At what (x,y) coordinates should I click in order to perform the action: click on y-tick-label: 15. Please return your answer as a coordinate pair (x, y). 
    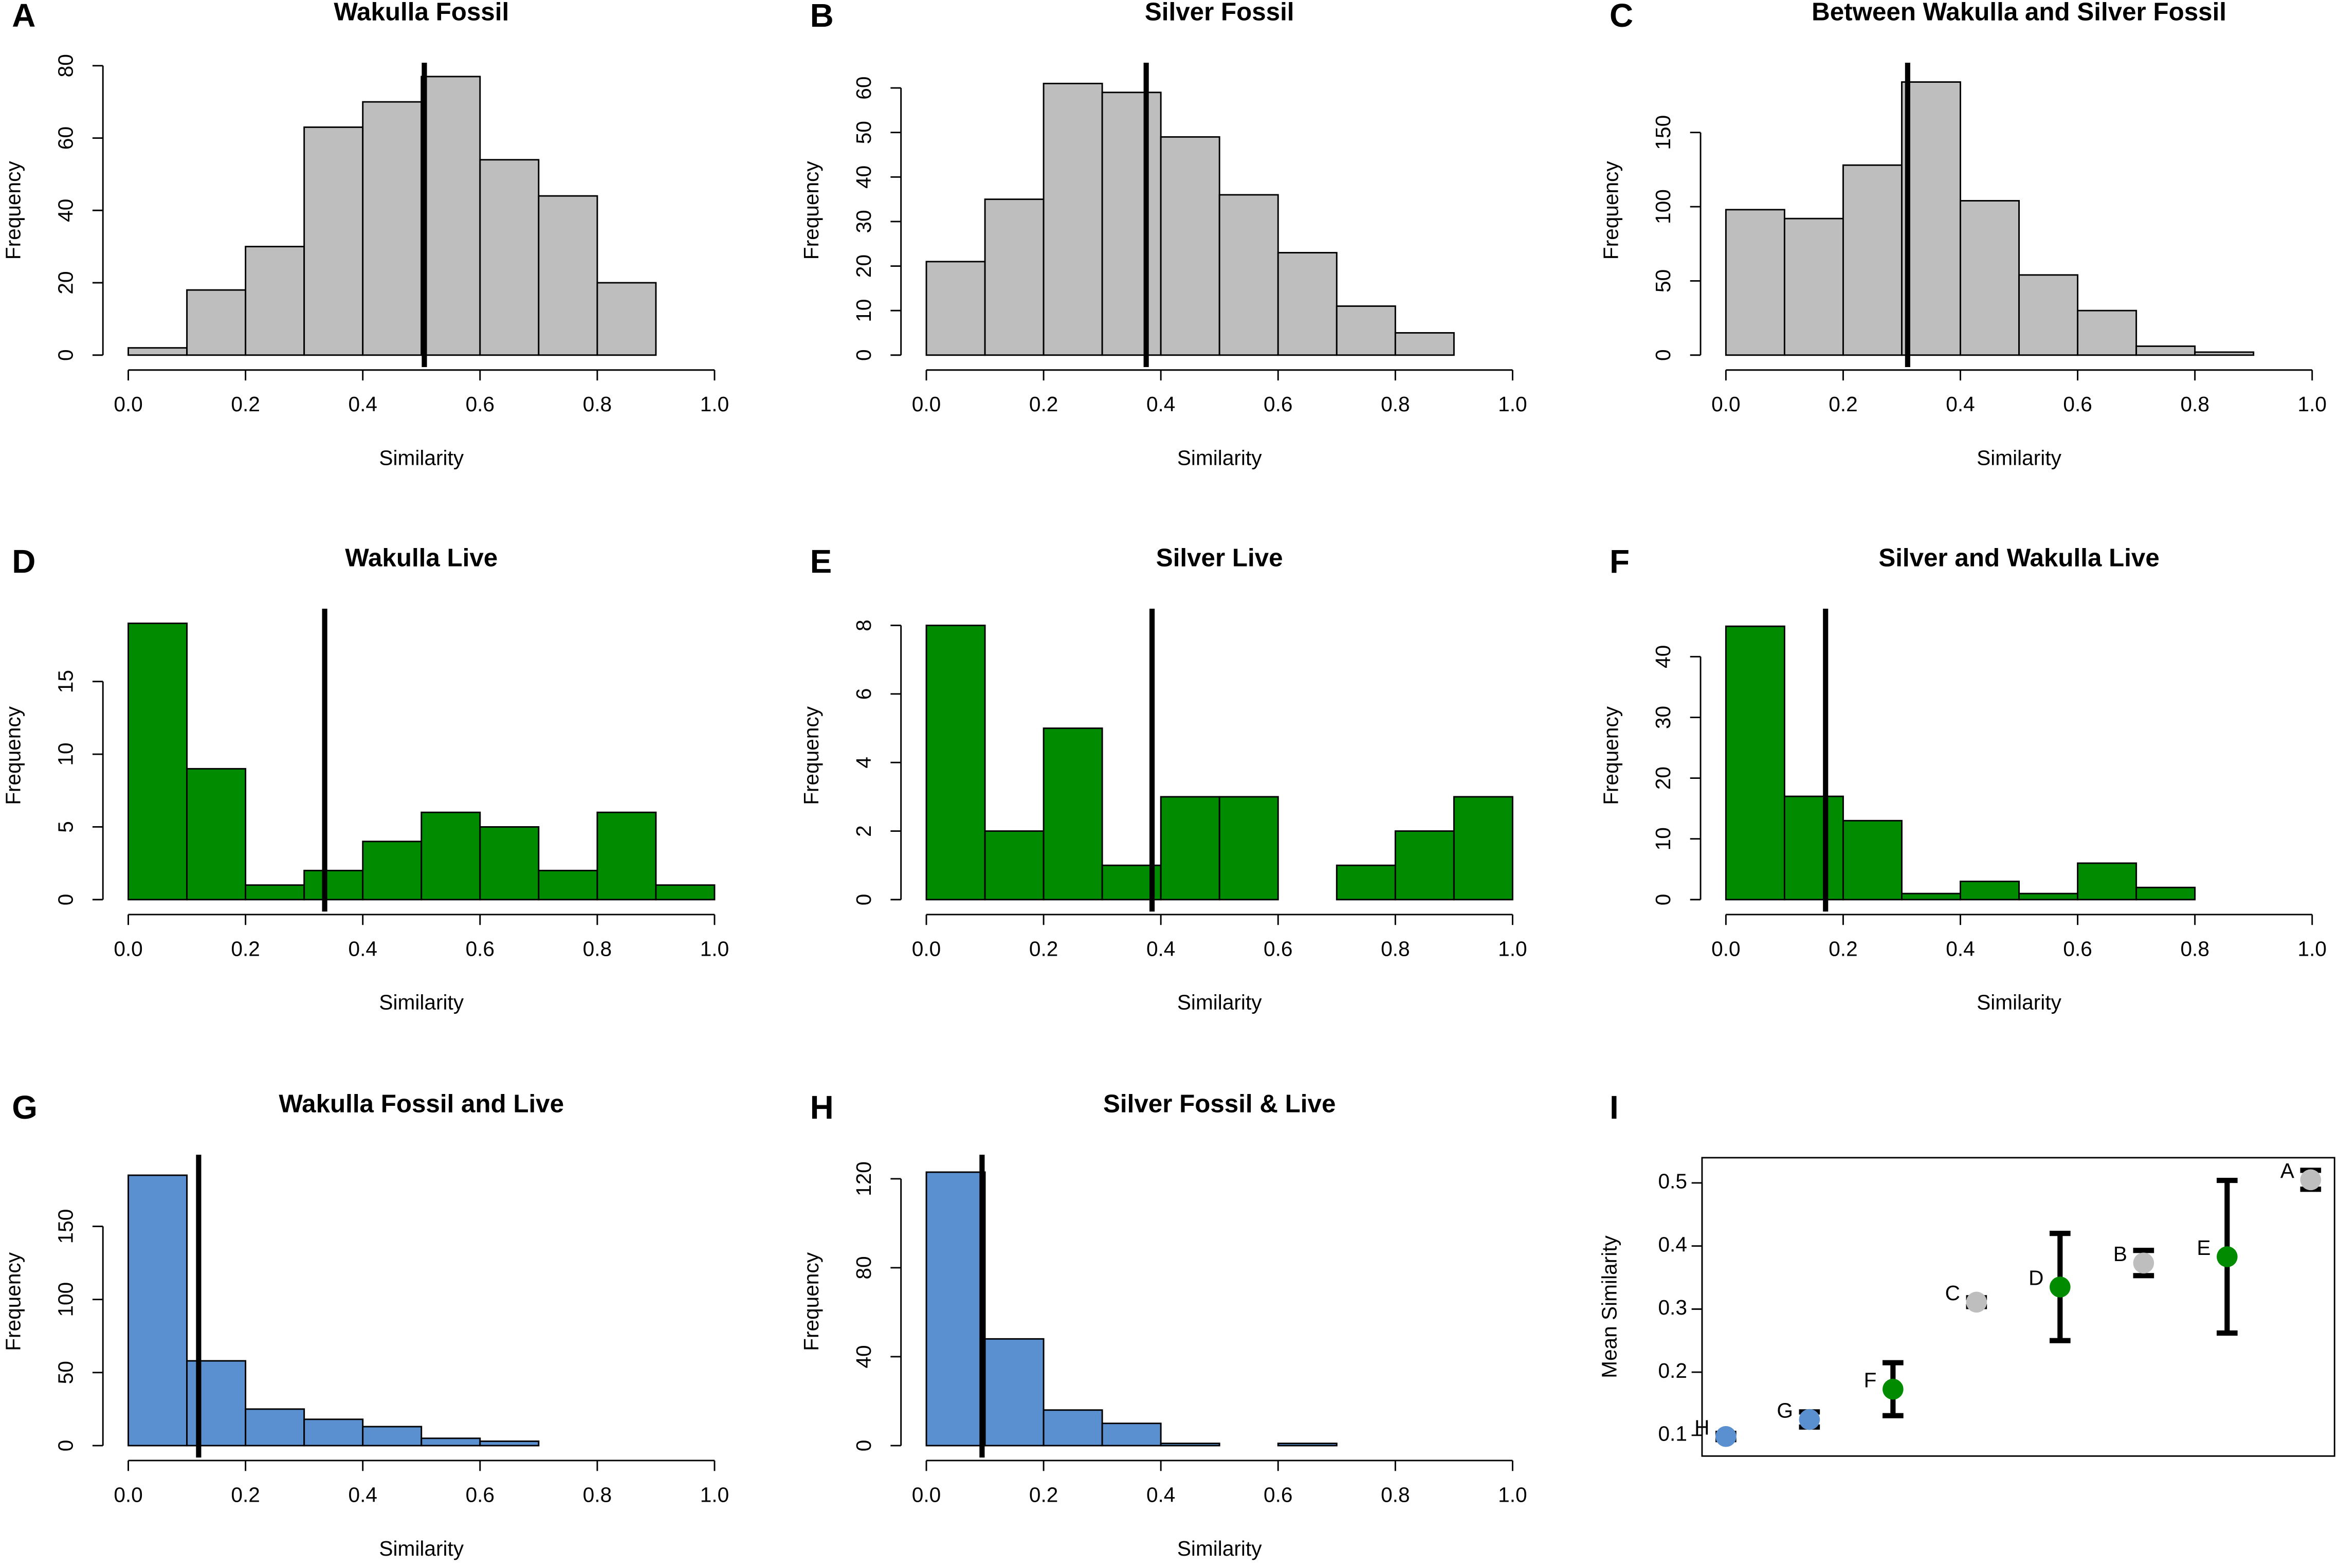
    Looking at the image, I should click on (65, 681).